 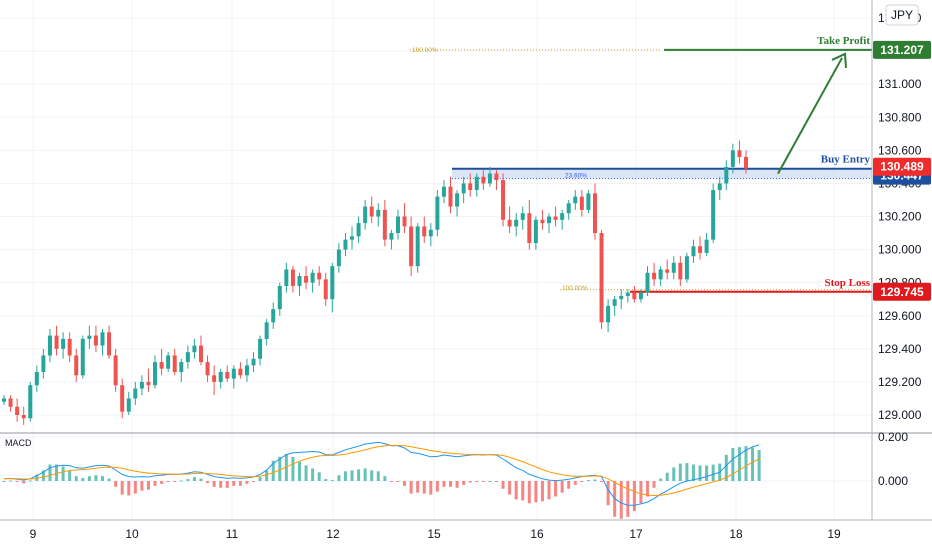 I want to click on price-tick-label: 130.000, so click(x=900, y=250).